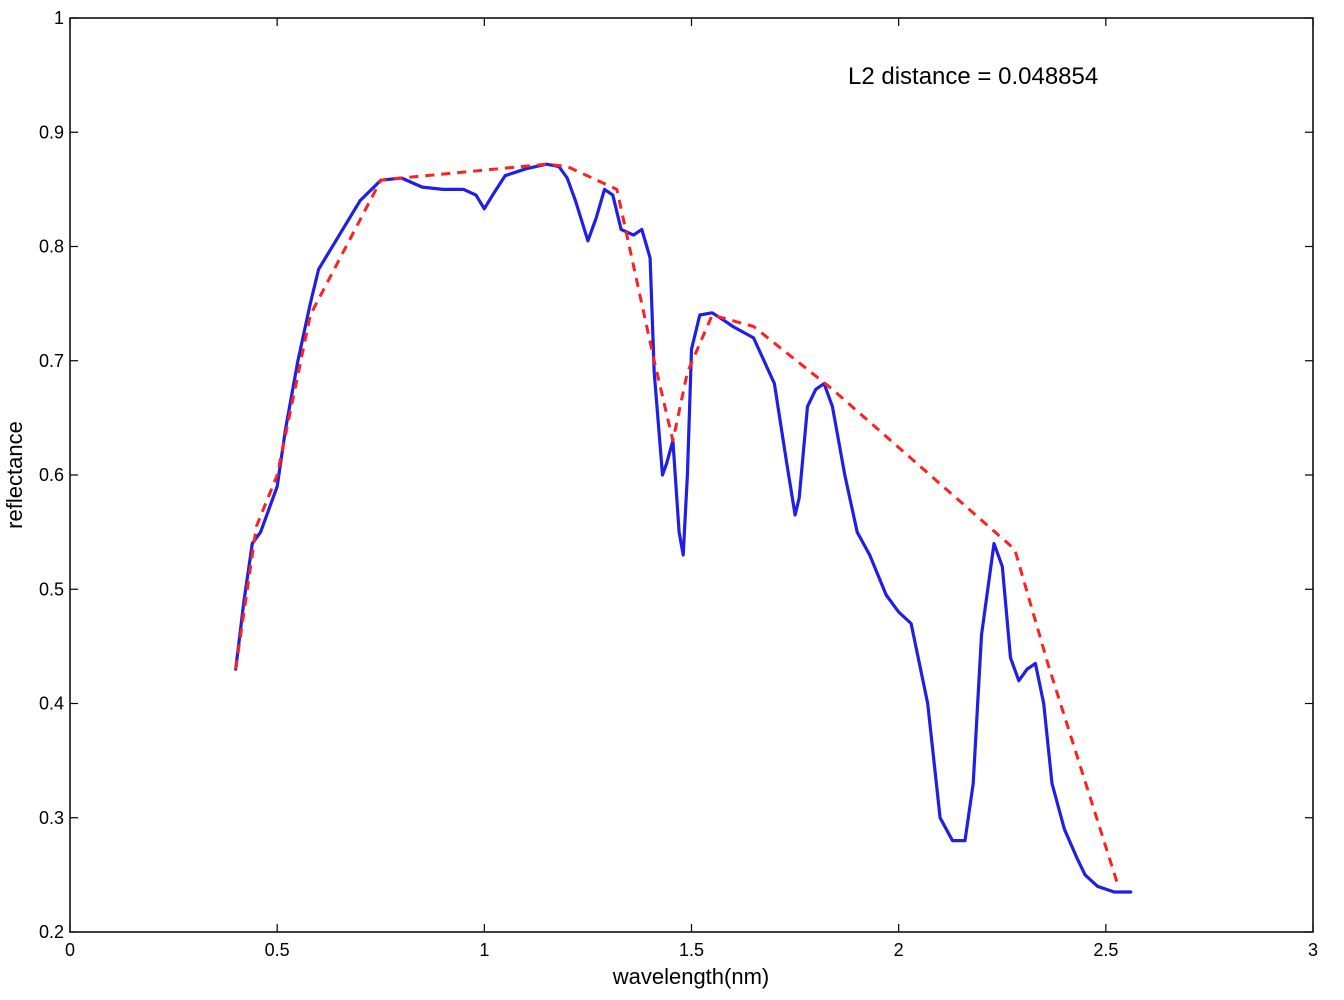 Image resolution: width=1344 pixels, height=1000 pixels. Describe the element at coordinates (70, 950) in the screenshot. I see `x-tick-label: 0` at that location.